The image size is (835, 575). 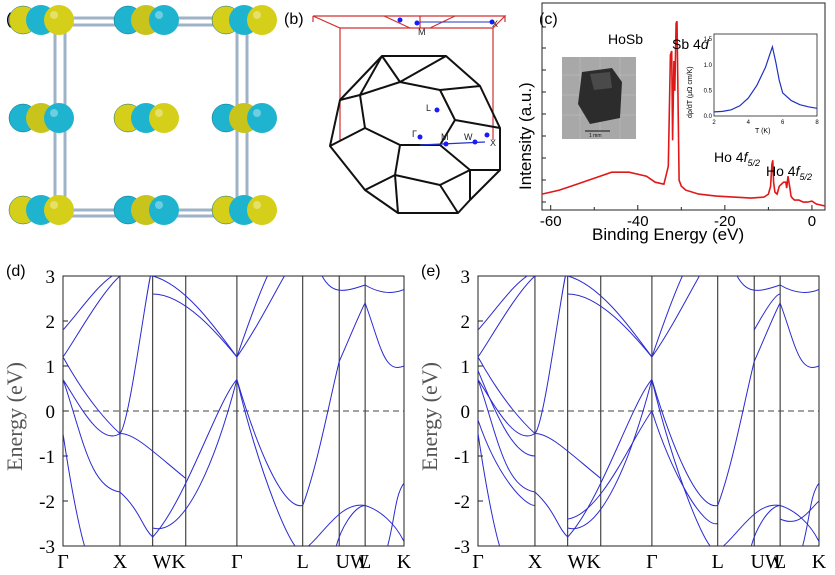 I want to click on brillouin-zone: M X L Γ M W X, so click(x=409, y=114).